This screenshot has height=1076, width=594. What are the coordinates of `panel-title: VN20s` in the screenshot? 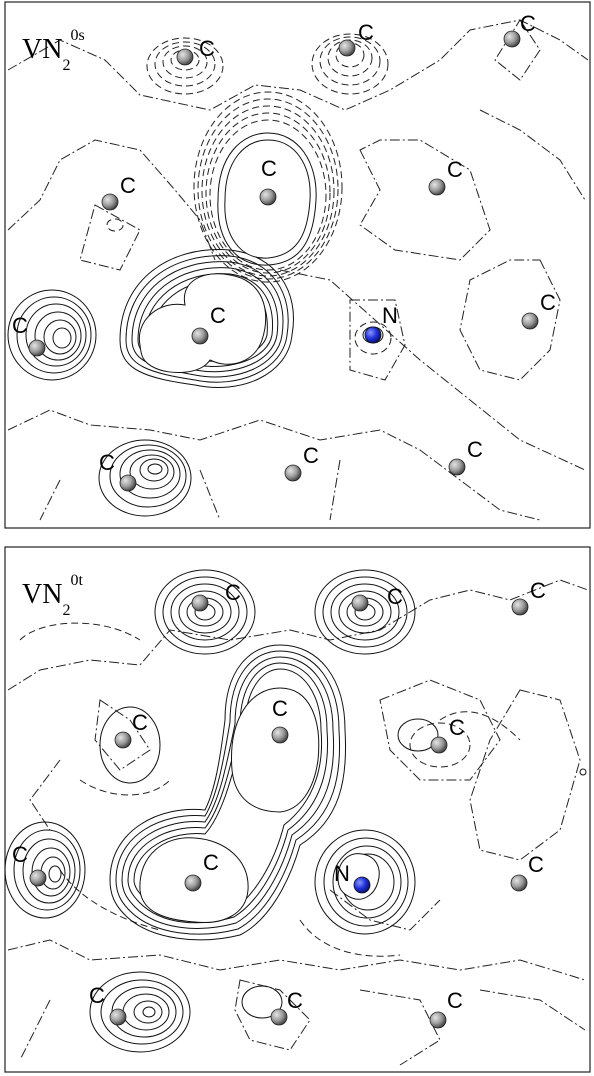 It's located at (53, 50).